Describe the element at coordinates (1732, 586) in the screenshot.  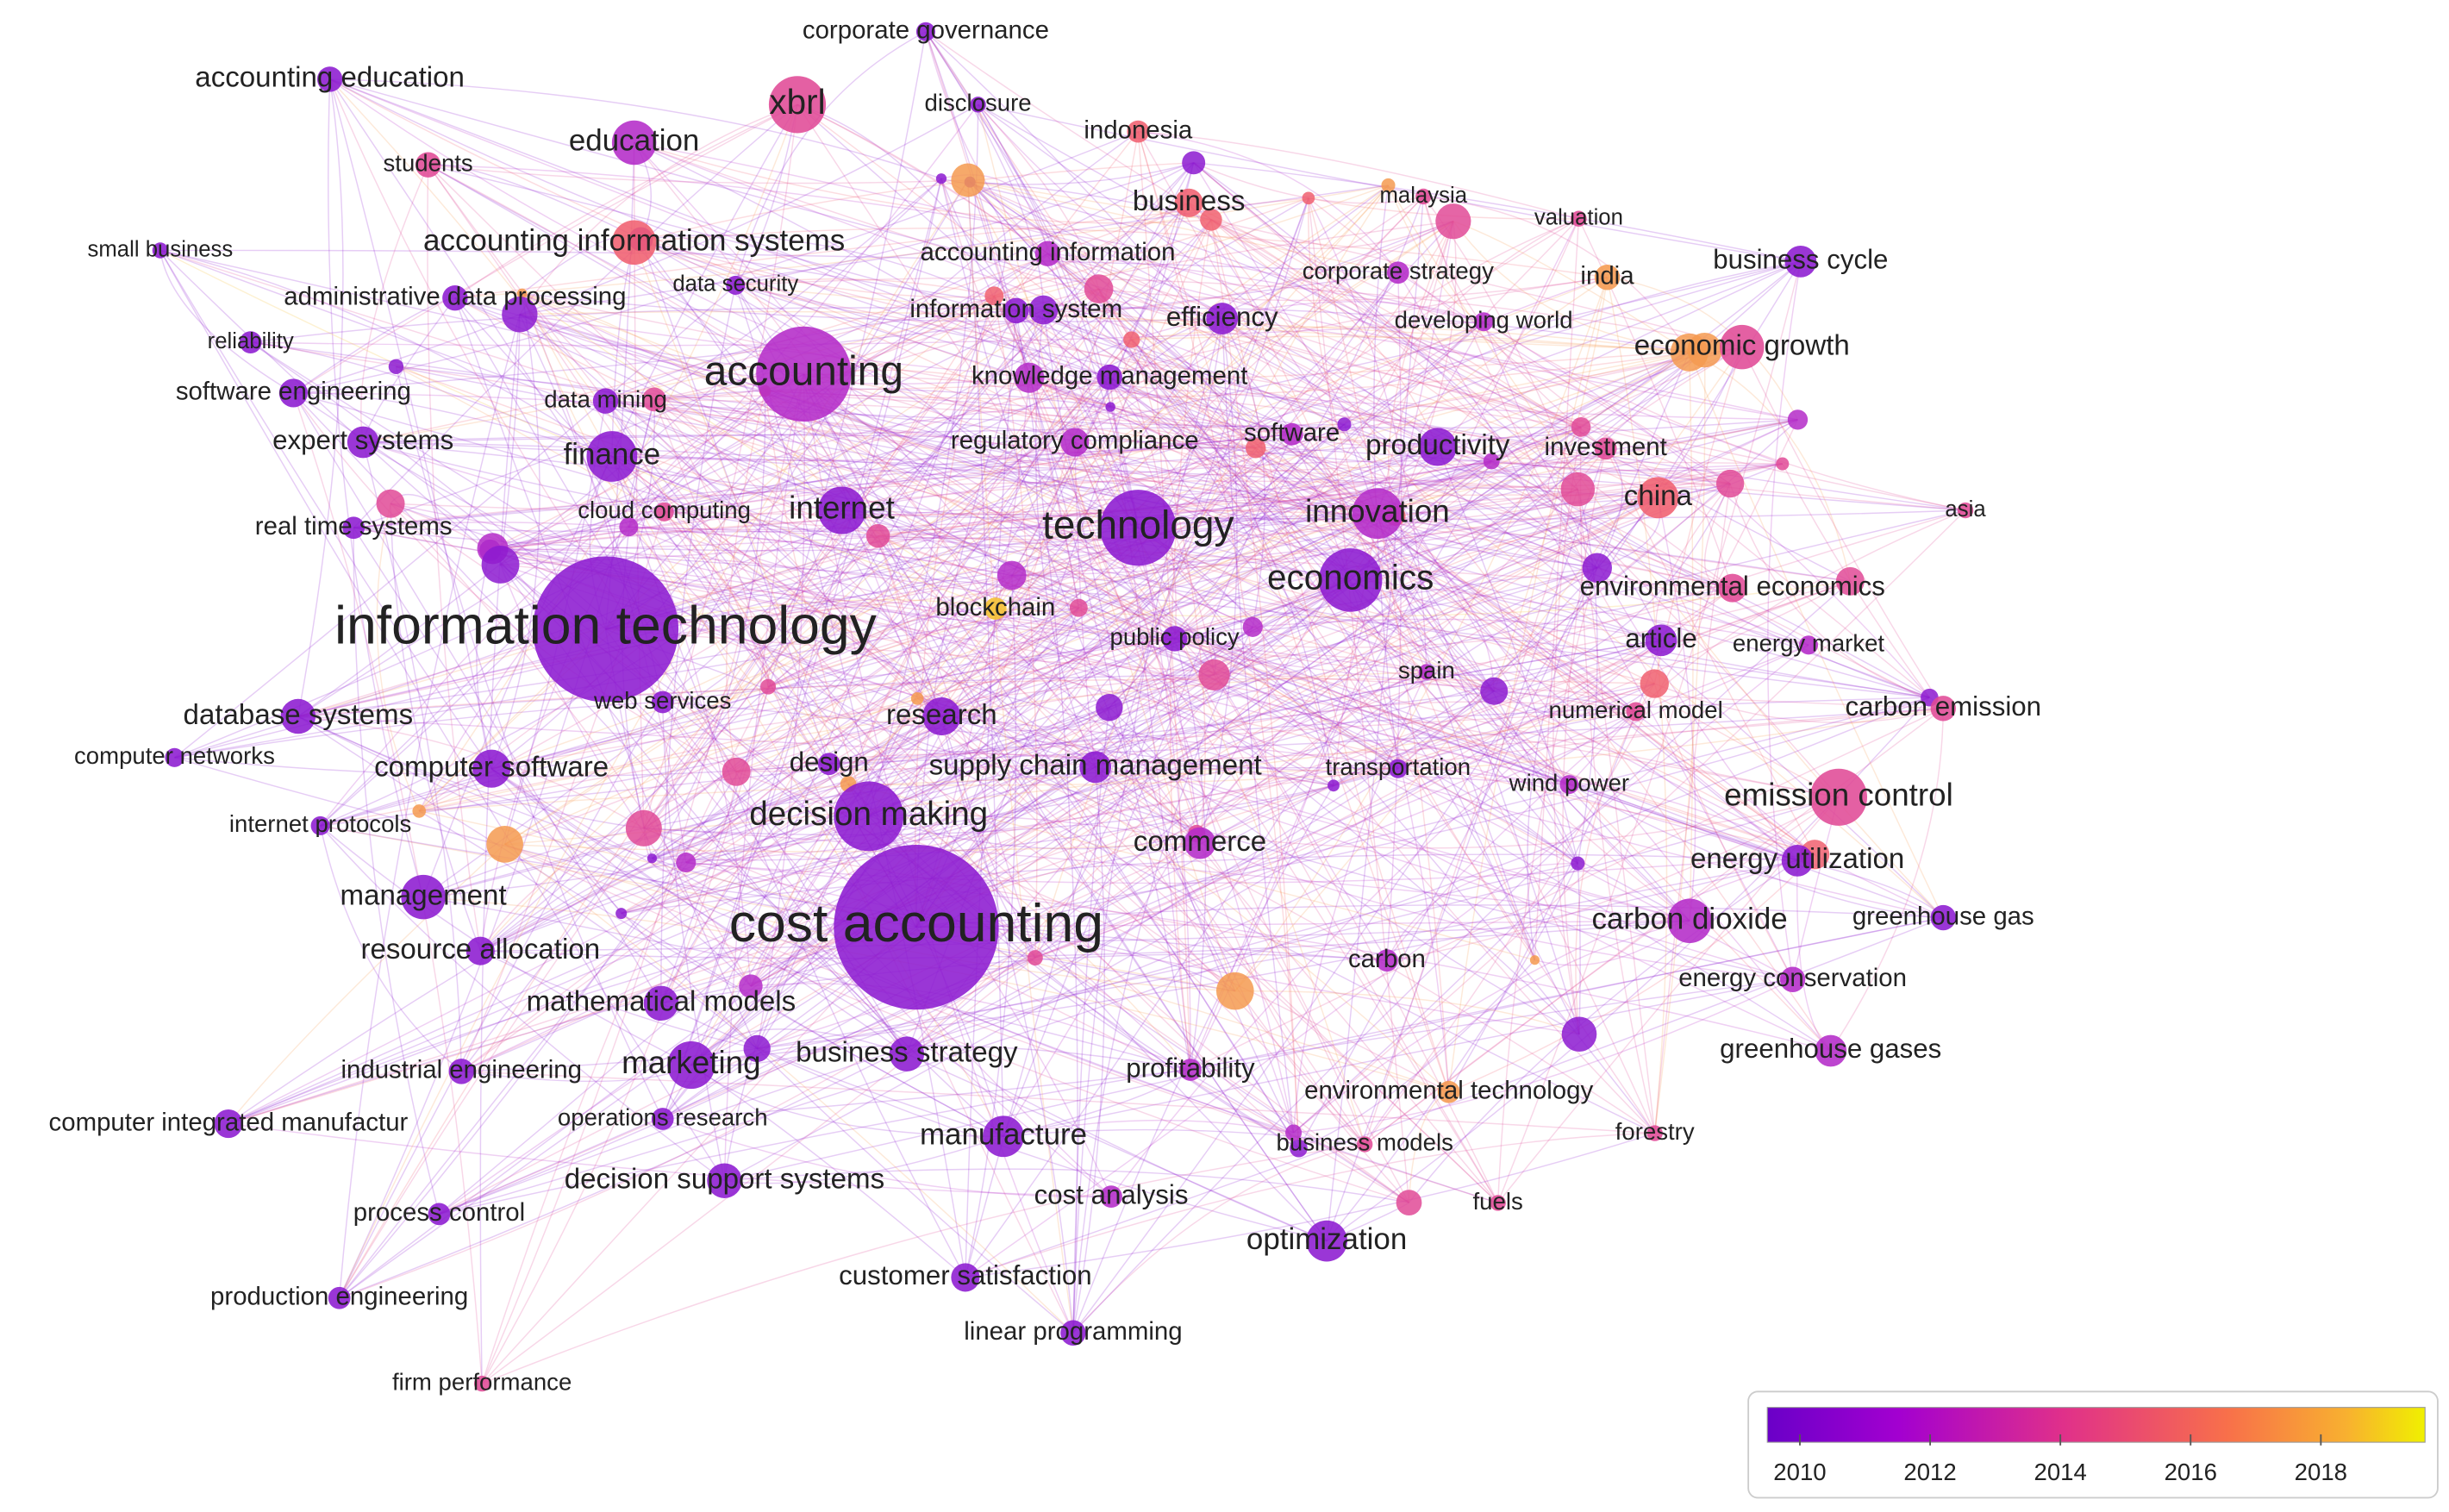
I see `node-label: environmental economics` at that location.